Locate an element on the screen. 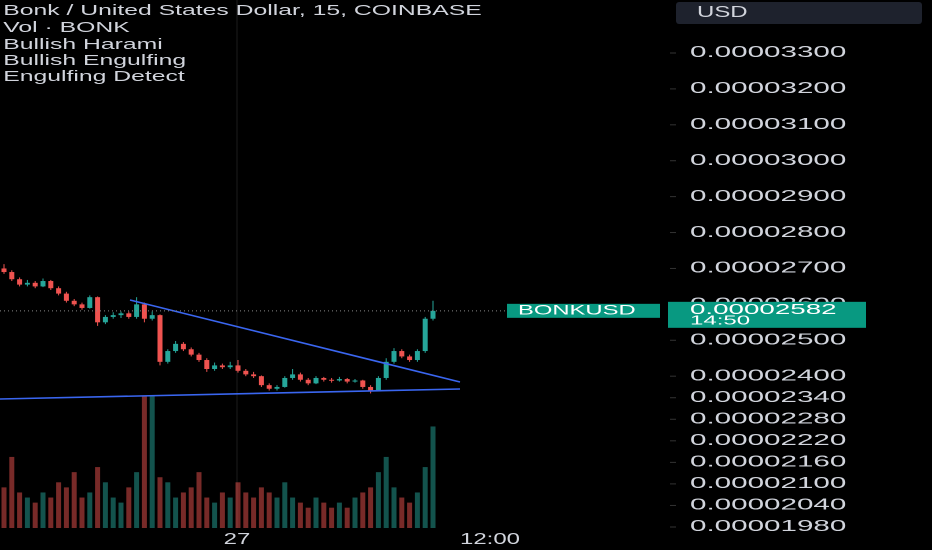 This screenshot has width=932, height=550. y-tick-label: 0.00002160 is located at coordinates (768, 461).